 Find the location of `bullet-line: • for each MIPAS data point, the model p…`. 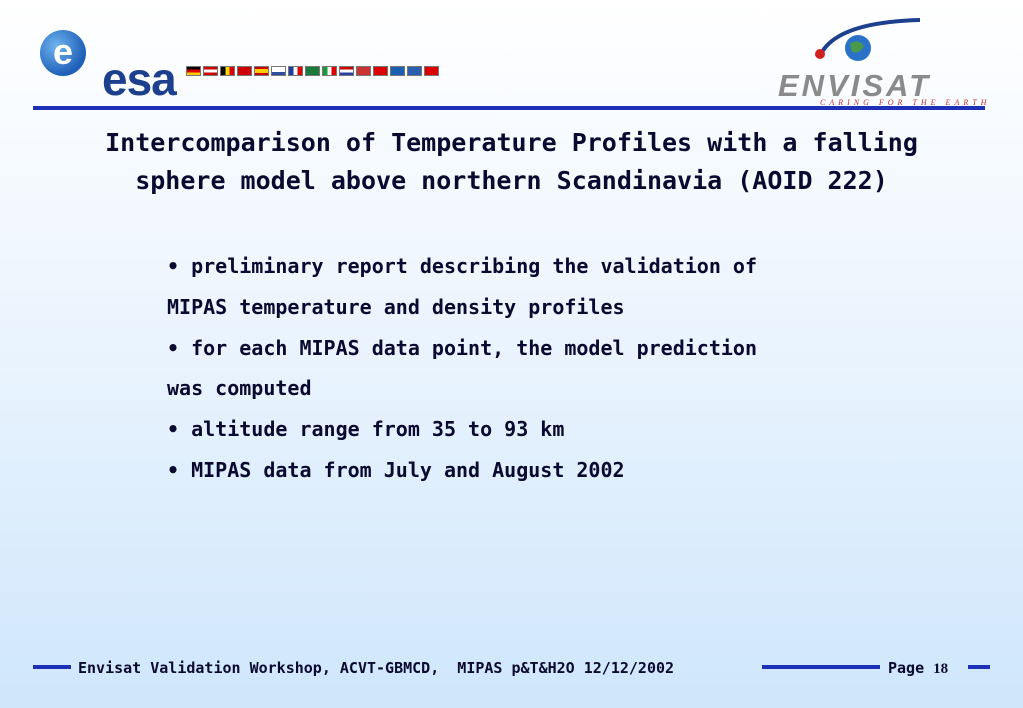

bullet-line: • for each MIPAS data point, the model p… is located at coordinates (462, 347).